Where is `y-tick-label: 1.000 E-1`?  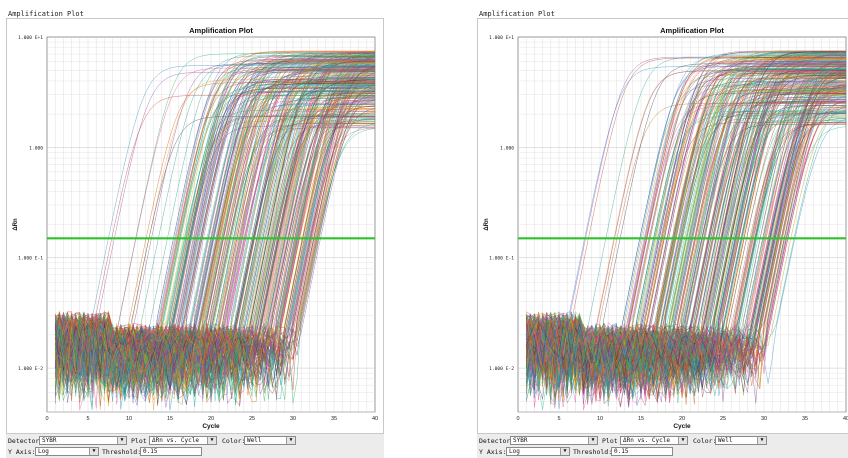 y-tick-label: 1.000 E-1 is located at coordinates (30, 259).